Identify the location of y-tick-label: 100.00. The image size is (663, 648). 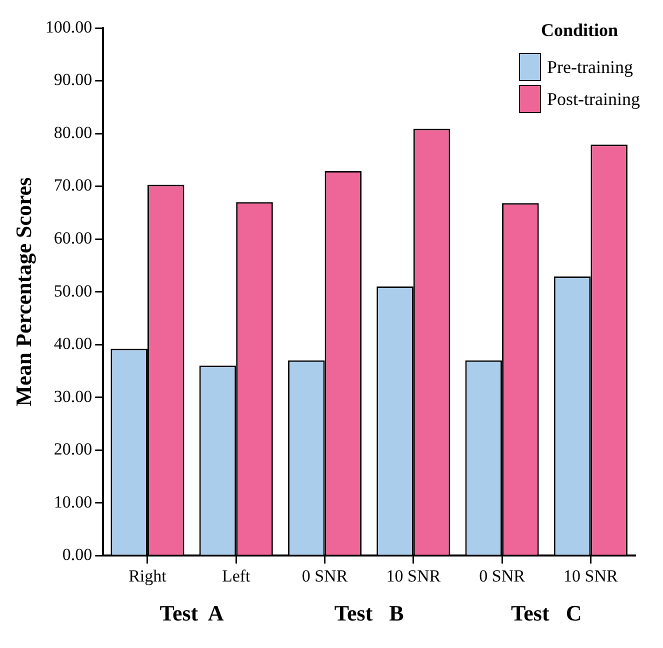
(68, 26).